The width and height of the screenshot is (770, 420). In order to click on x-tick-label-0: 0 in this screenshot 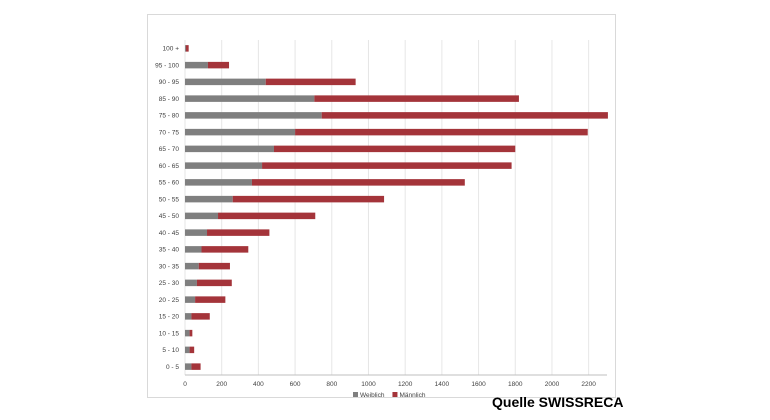, I will do `click(185, 384)`.